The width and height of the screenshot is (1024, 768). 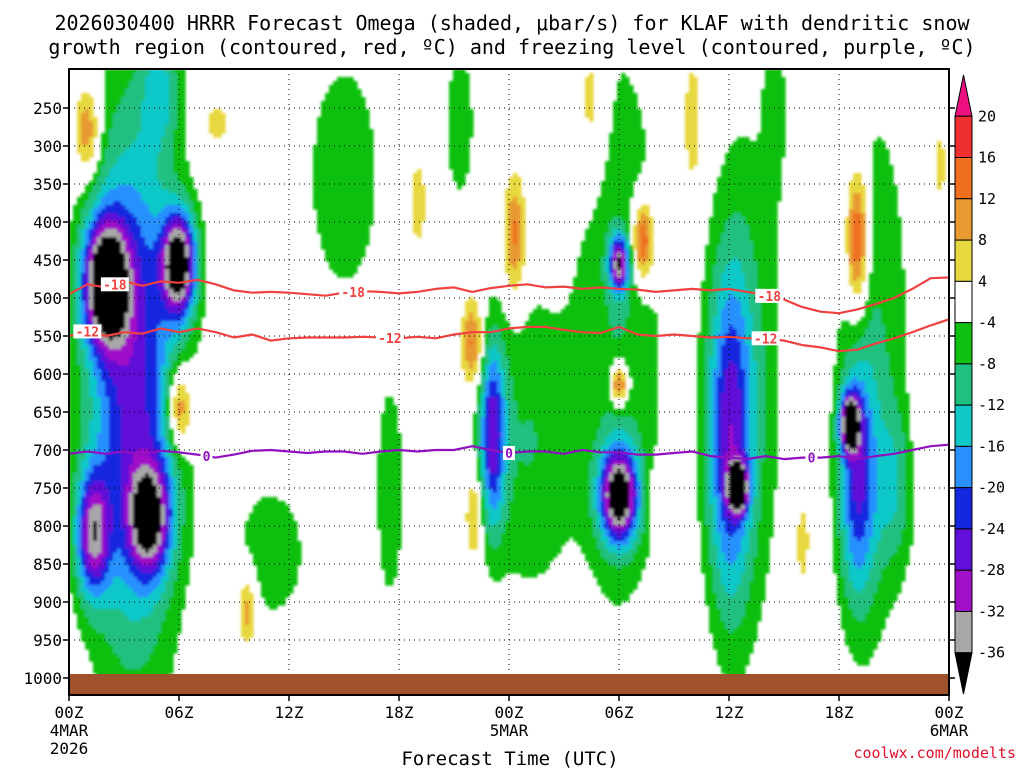 What do you see at coordinates (765, 338) in the screenshot?
I see `contour-label-bg` at bounding box center [765, 338].